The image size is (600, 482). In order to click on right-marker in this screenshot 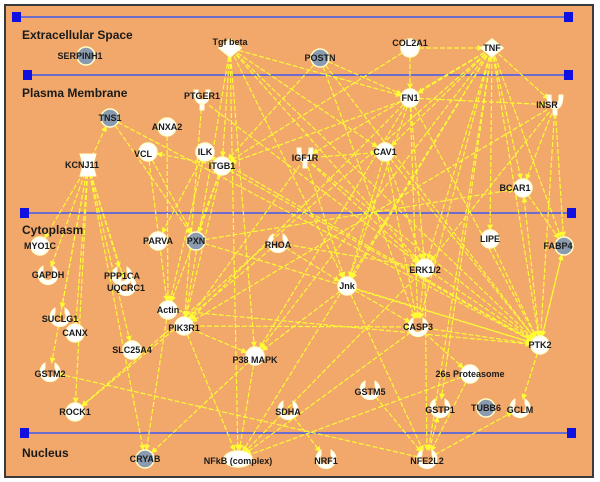, I will do `click(571, 433)`.